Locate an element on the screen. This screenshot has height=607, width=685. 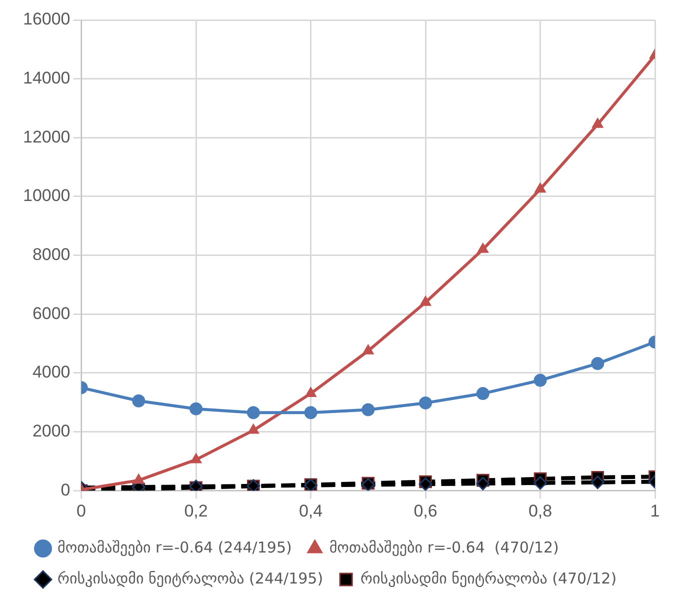
legend-label: მოთამაშეები r=-0.64 (244/195) is located at coordinates (175, 547).